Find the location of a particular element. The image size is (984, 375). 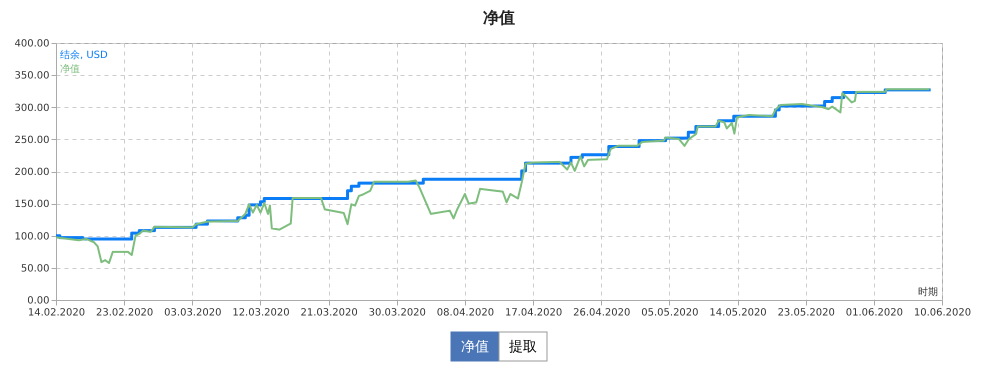

y-tick-label: 350.00 is located at coordinates (32, 76).